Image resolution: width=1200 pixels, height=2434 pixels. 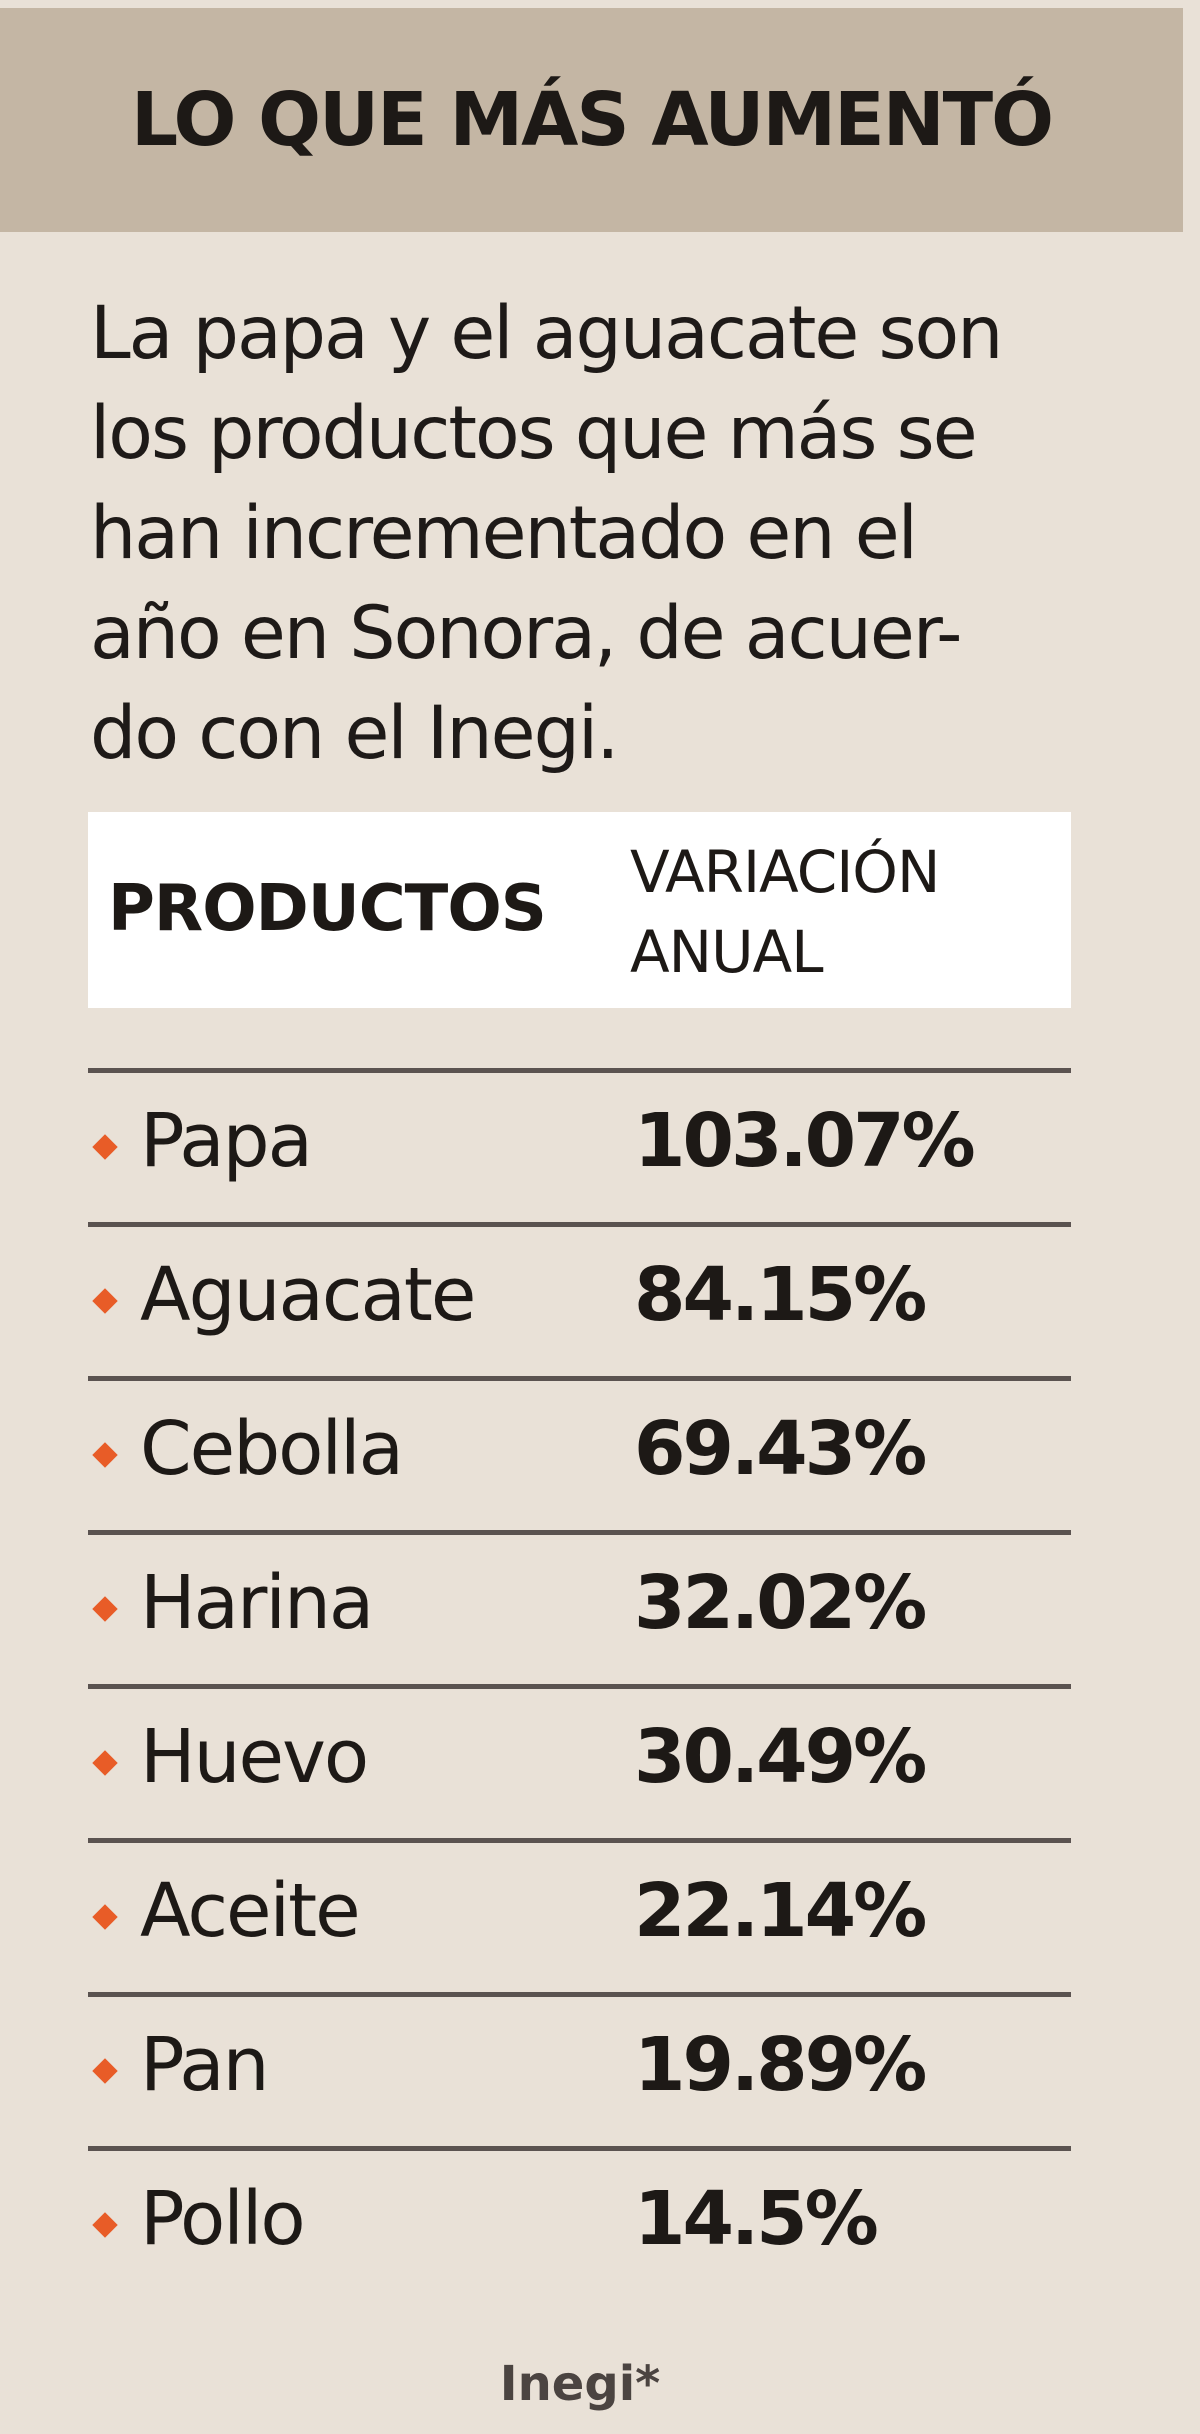 I want to click on variation-value: 32.02%, so click(x=780, y=1603).